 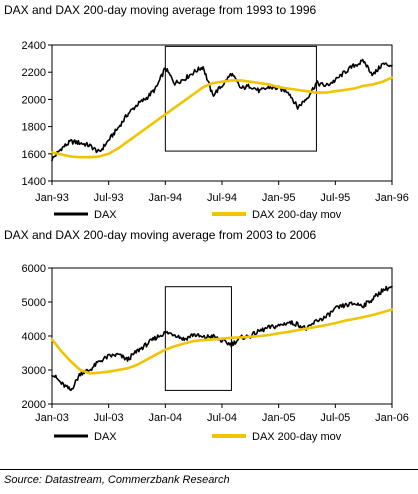 What do you see at coordinates (34, 128) in the screenshot?
I see `chart-1-y-tick-label: 1800` at bounding box center [34, 128].